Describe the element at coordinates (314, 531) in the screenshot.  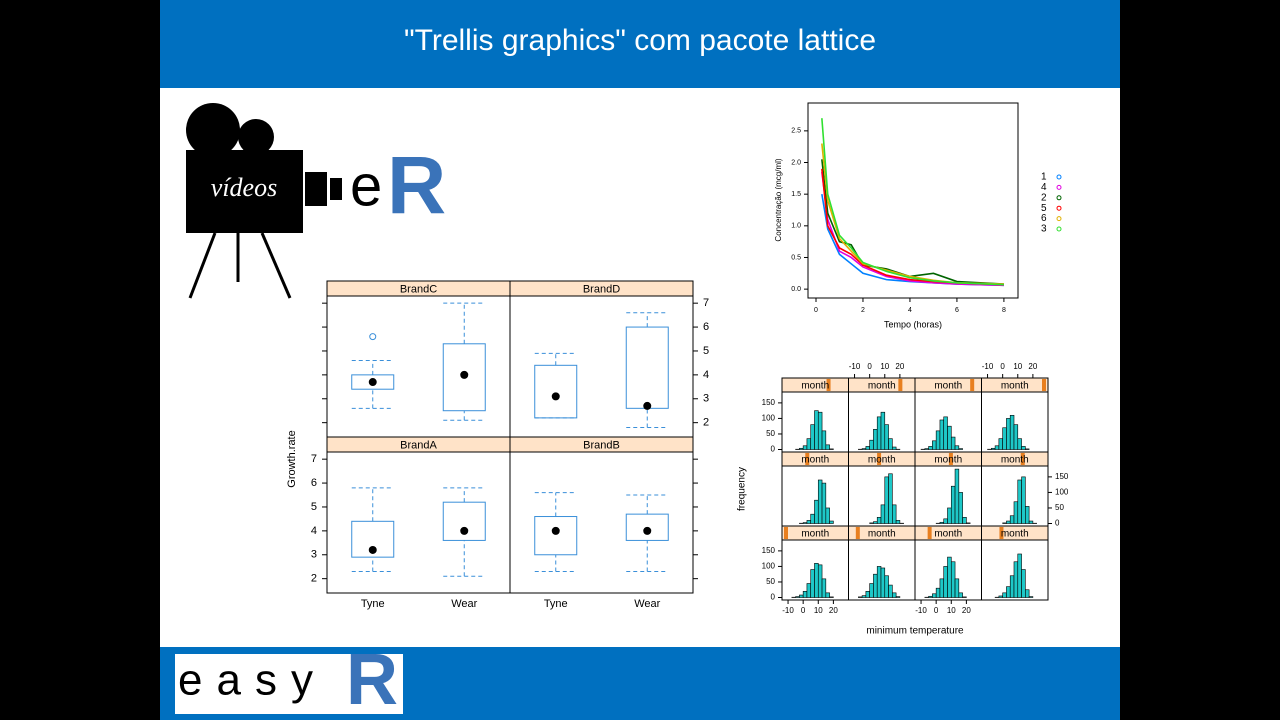
I see `y-tick-label: 4` at that location.